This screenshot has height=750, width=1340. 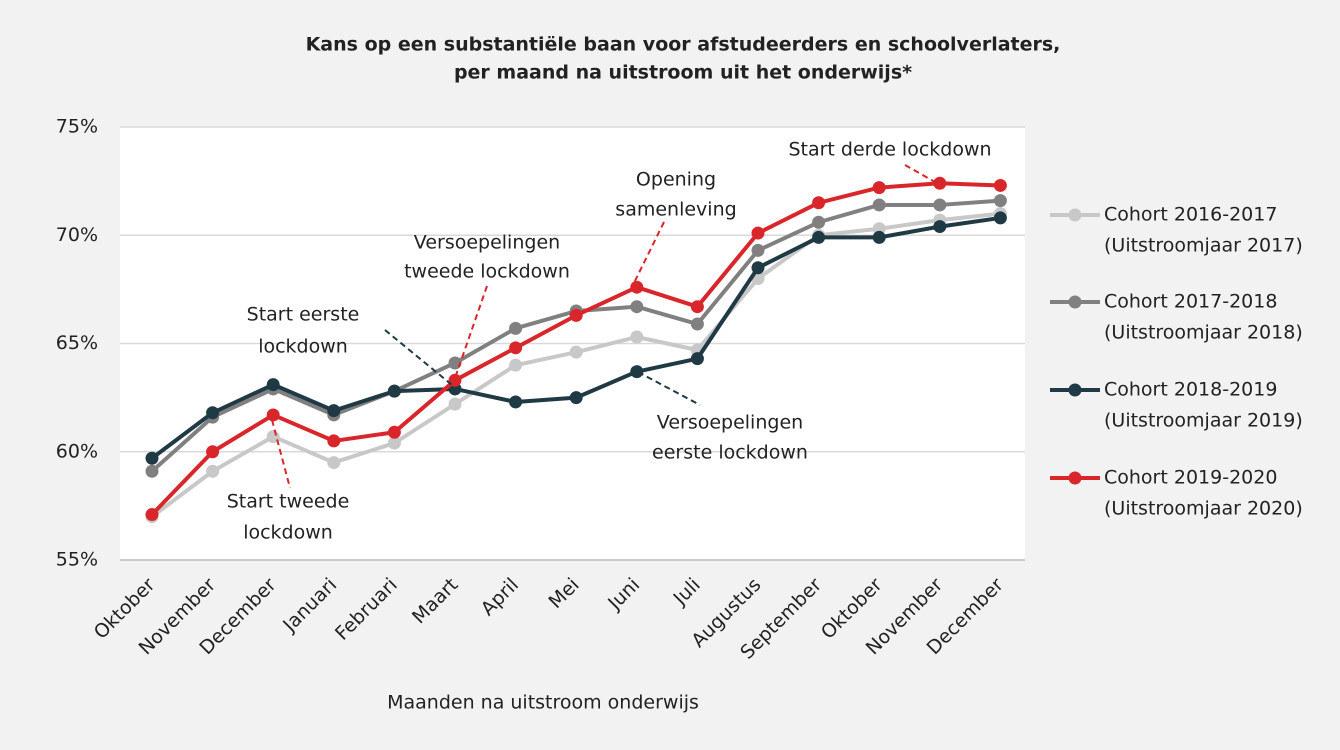 What do you see at coordinates (1190, 215) in the screenshot?
I see `legend-label: Cohort 2016-2017` at bounding box center [1190, 215].